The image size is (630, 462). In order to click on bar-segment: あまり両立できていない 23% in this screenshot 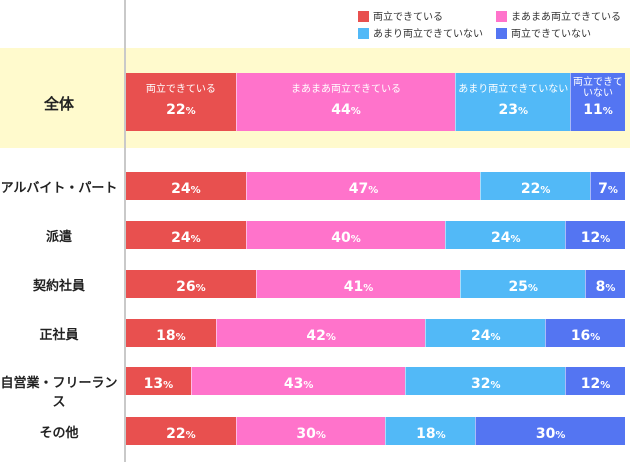, I will do `click(513, 102)`.